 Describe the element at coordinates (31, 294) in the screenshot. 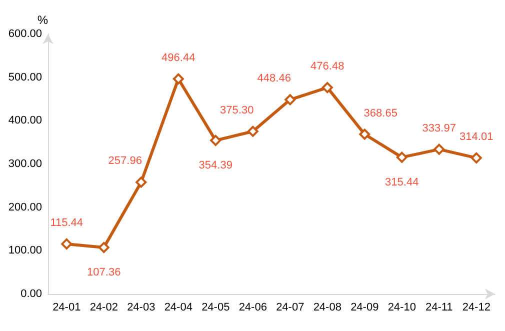

I see `y-tick-label: 0.00` at that location.